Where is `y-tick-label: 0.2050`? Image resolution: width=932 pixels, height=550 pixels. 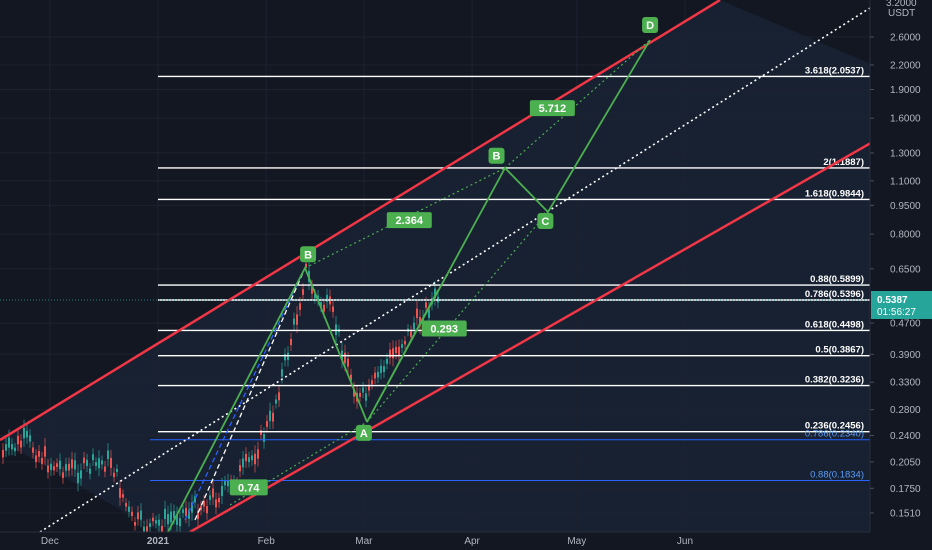
y-tick-label: 0.2050 is located at coordinates (905, 462).